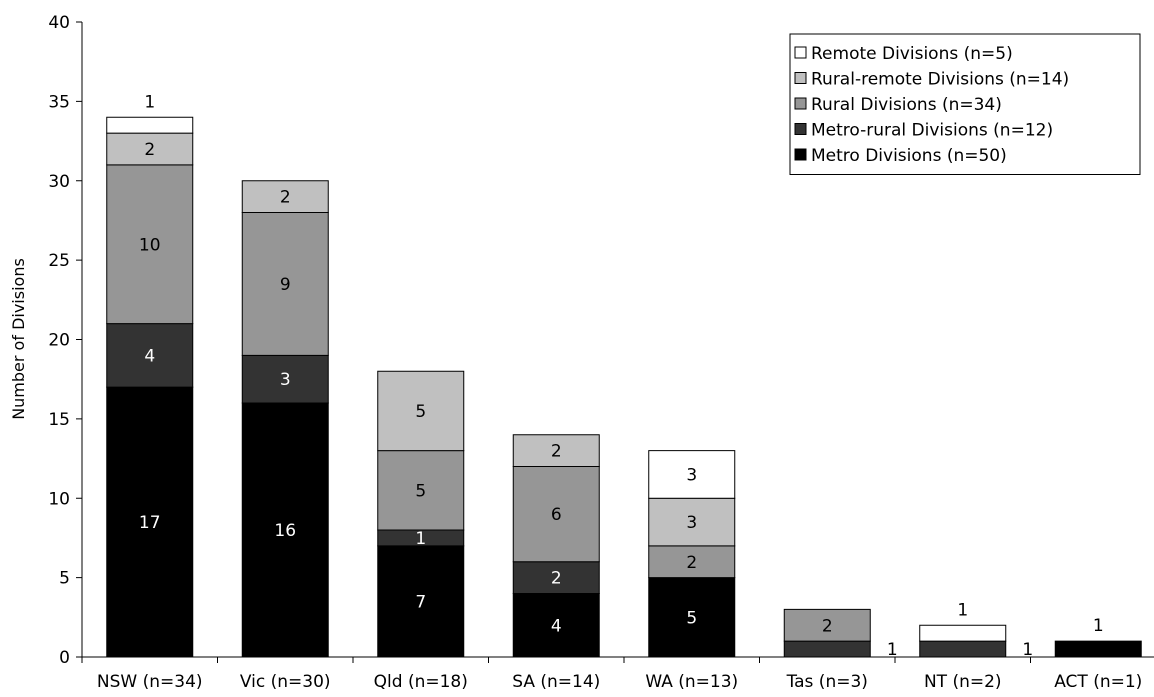  What do you see at coordinates (940, 80) in the screenshot?
I see `legend-label: Rural-remote Divisions (n=14)` at bounding box center [940, 80].